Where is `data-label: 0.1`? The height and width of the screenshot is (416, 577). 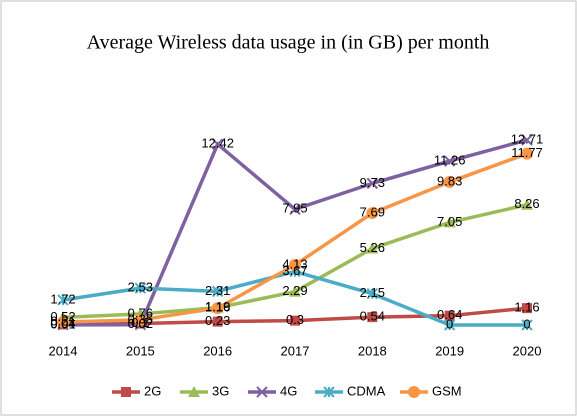
data-label: 0.1 is located at coordinates (140, 322).